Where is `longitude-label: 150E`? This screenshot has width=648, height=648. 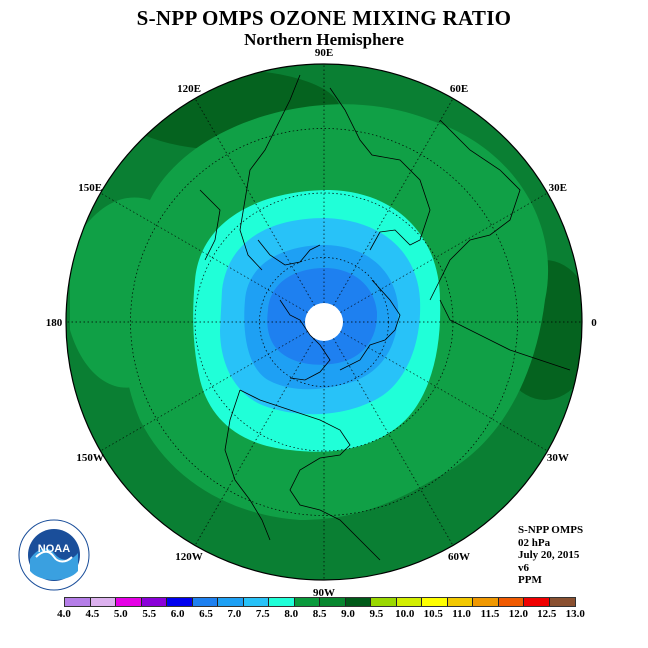 longitude-label: 150E is located at coordinates (90, 188).